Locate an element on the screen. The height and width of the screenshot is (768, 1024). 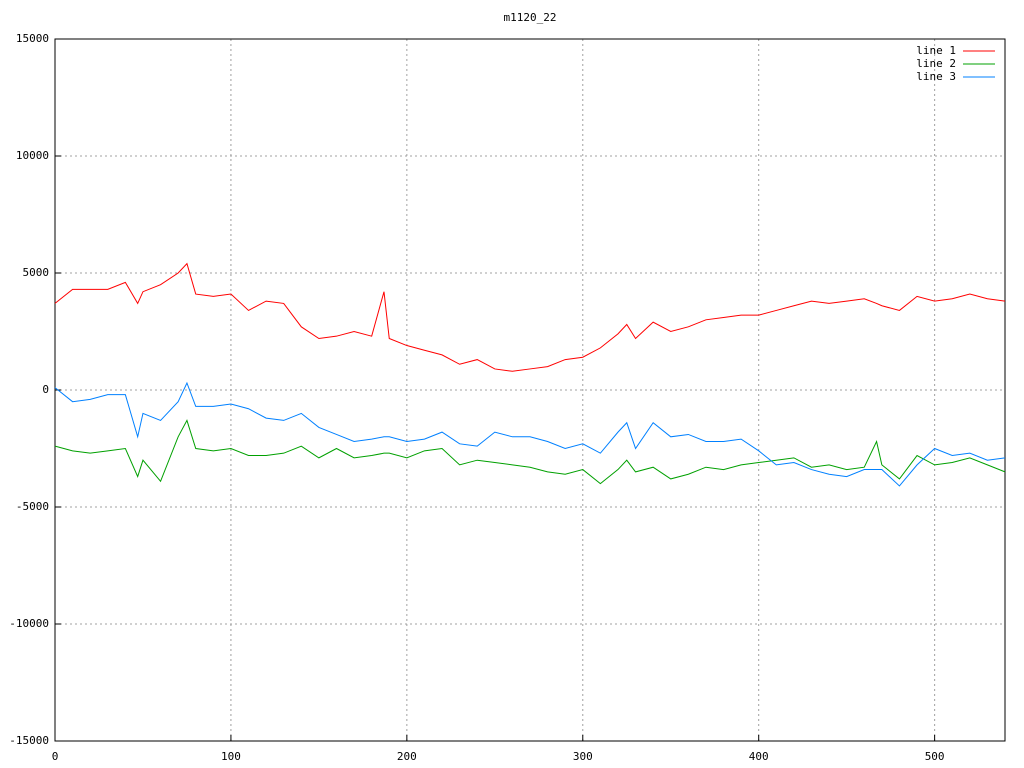
legend-label: line 1 is located at coordinates (936, 50).